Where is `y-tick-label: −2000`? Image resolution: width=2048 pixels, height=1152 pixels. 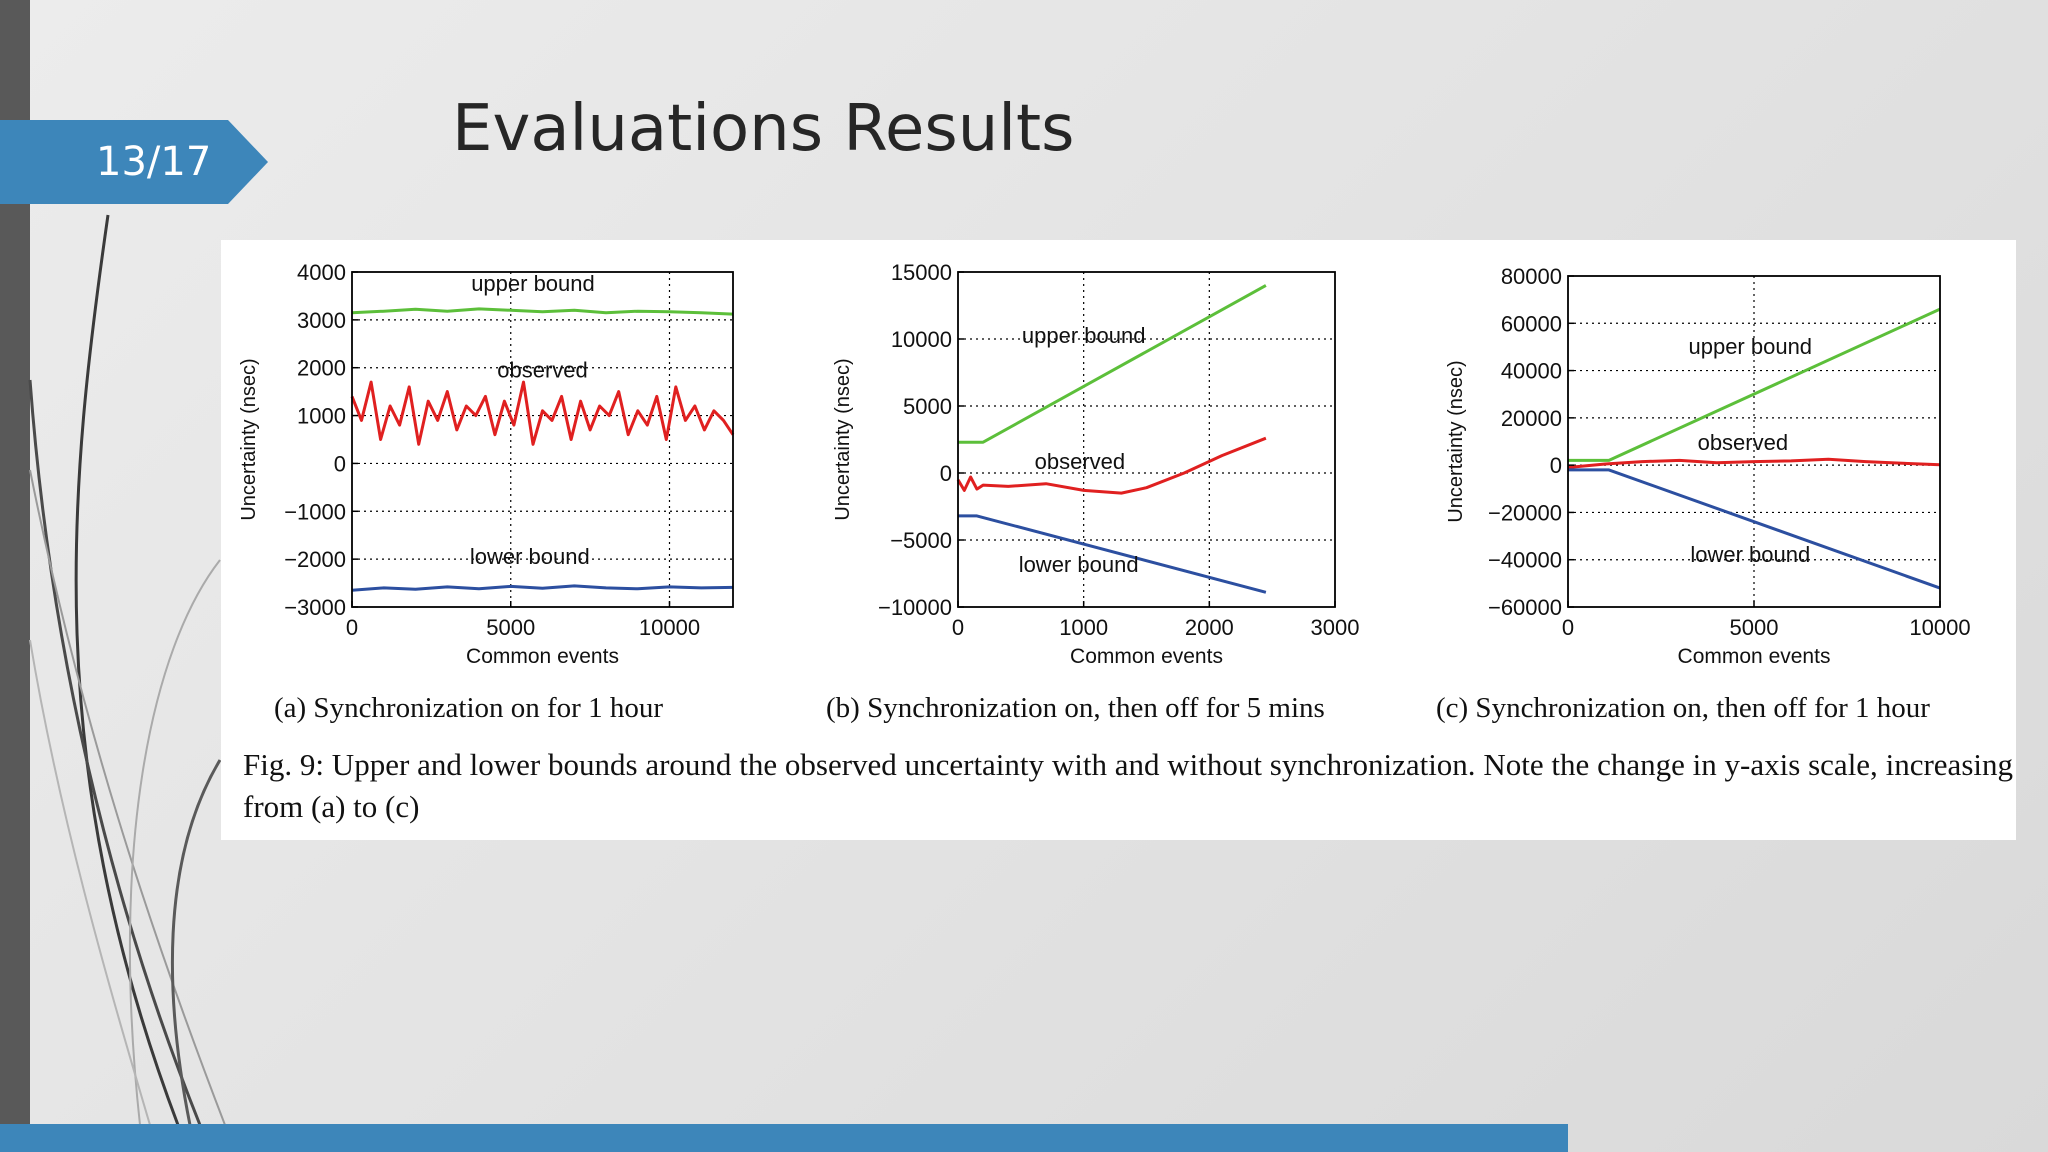 y-tick-label: −2000 is located at coordinates (315, 559).